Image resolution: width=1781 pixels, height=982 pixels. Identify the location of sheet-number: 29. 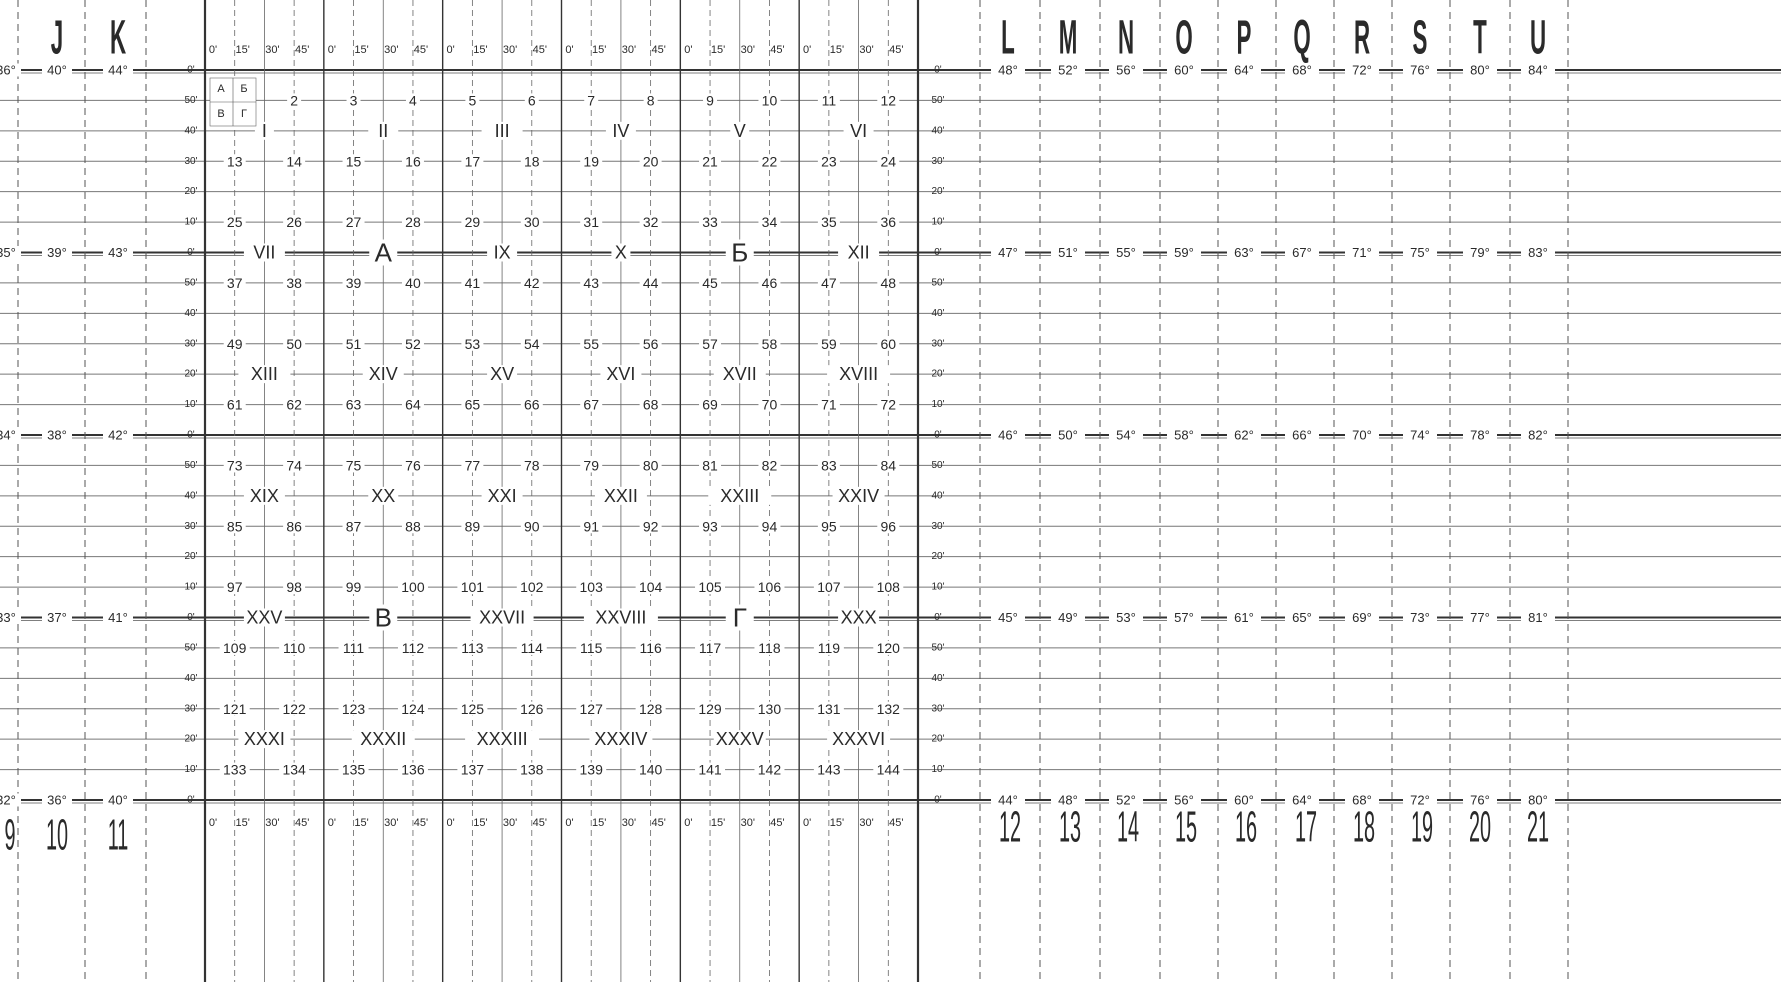
(473, 222).